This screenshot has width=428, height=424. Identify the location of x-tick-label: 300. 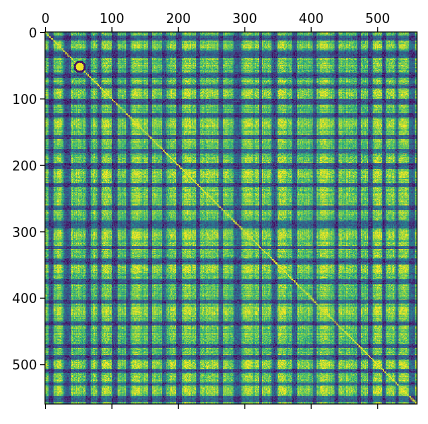
(244, 19).